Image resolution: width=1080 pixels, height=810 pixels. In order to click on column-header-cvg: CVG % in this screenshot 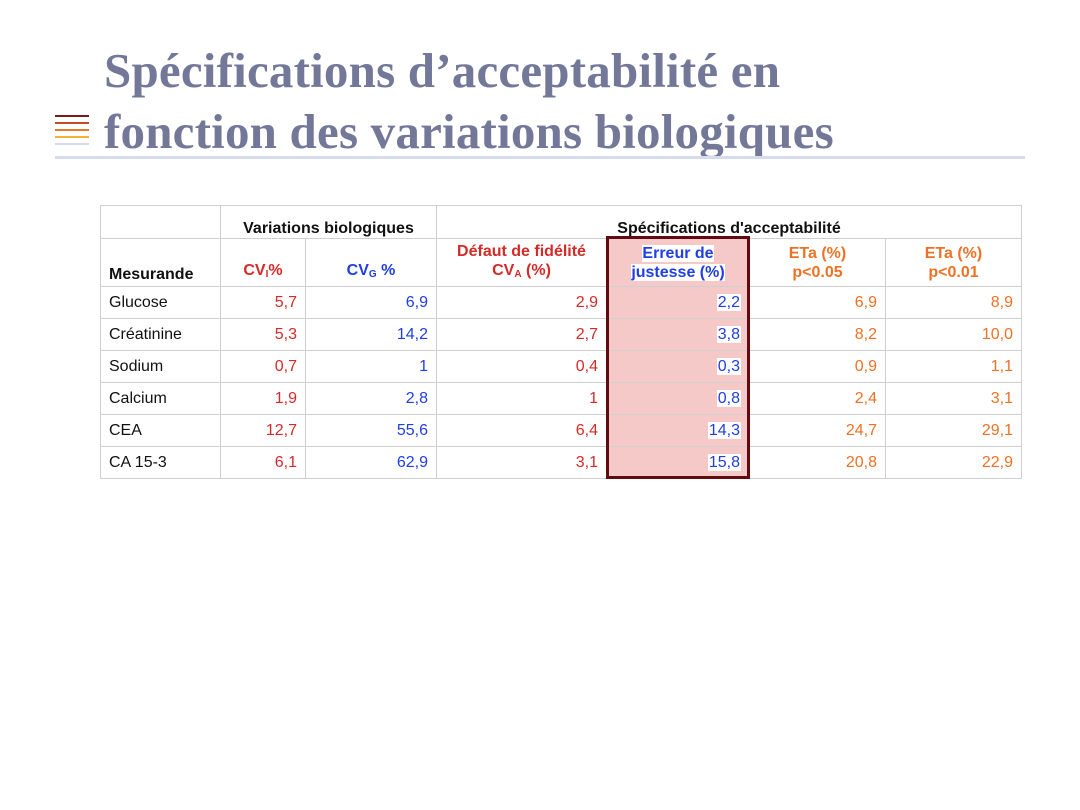, I will do `click(371, 262)`.